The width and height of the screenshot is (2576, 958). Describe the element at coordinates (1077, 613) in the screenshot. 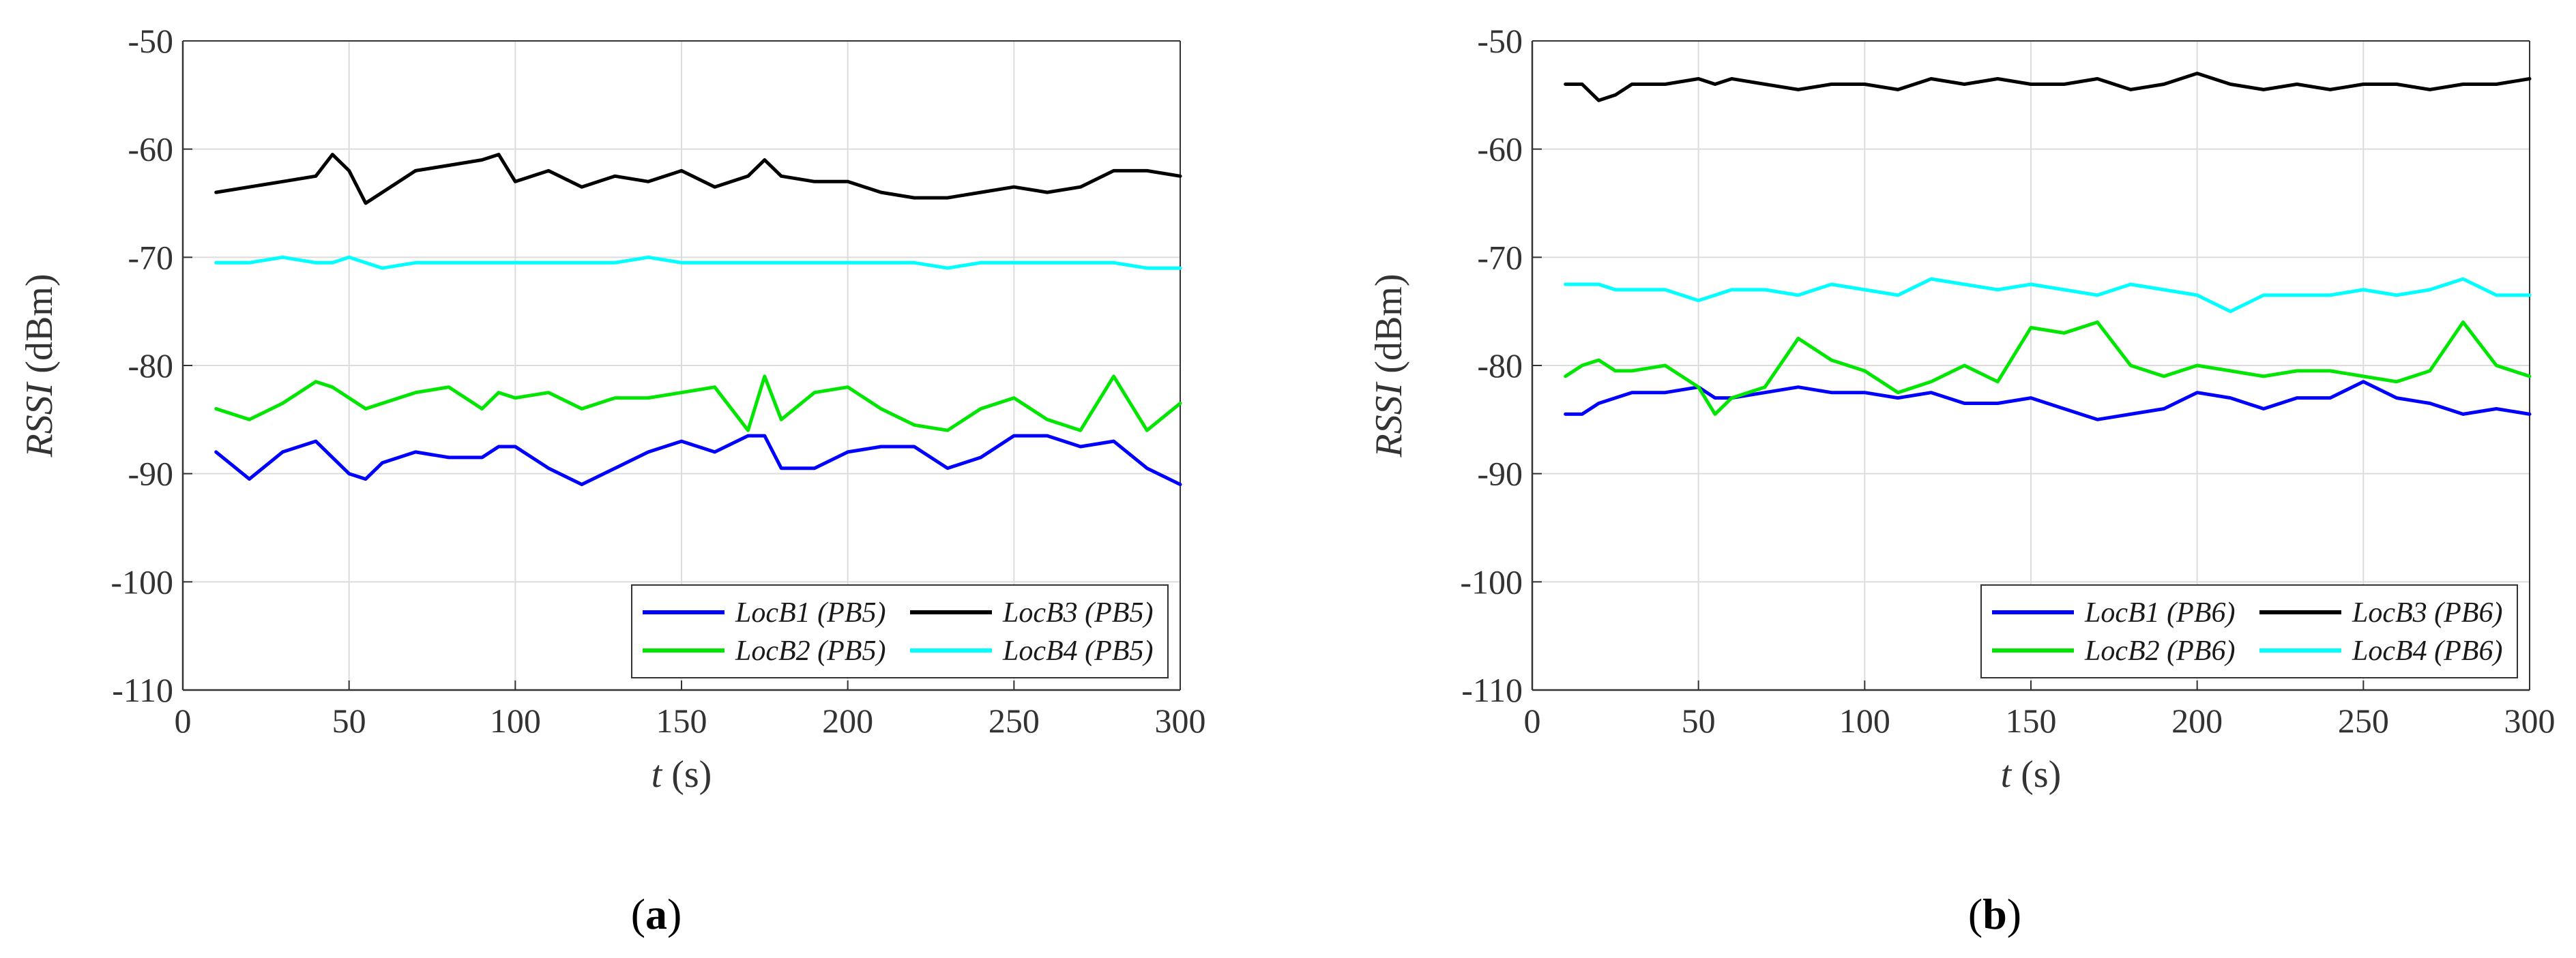

I see `legend-label-locb3: LocB3 (PB5)` at that location.